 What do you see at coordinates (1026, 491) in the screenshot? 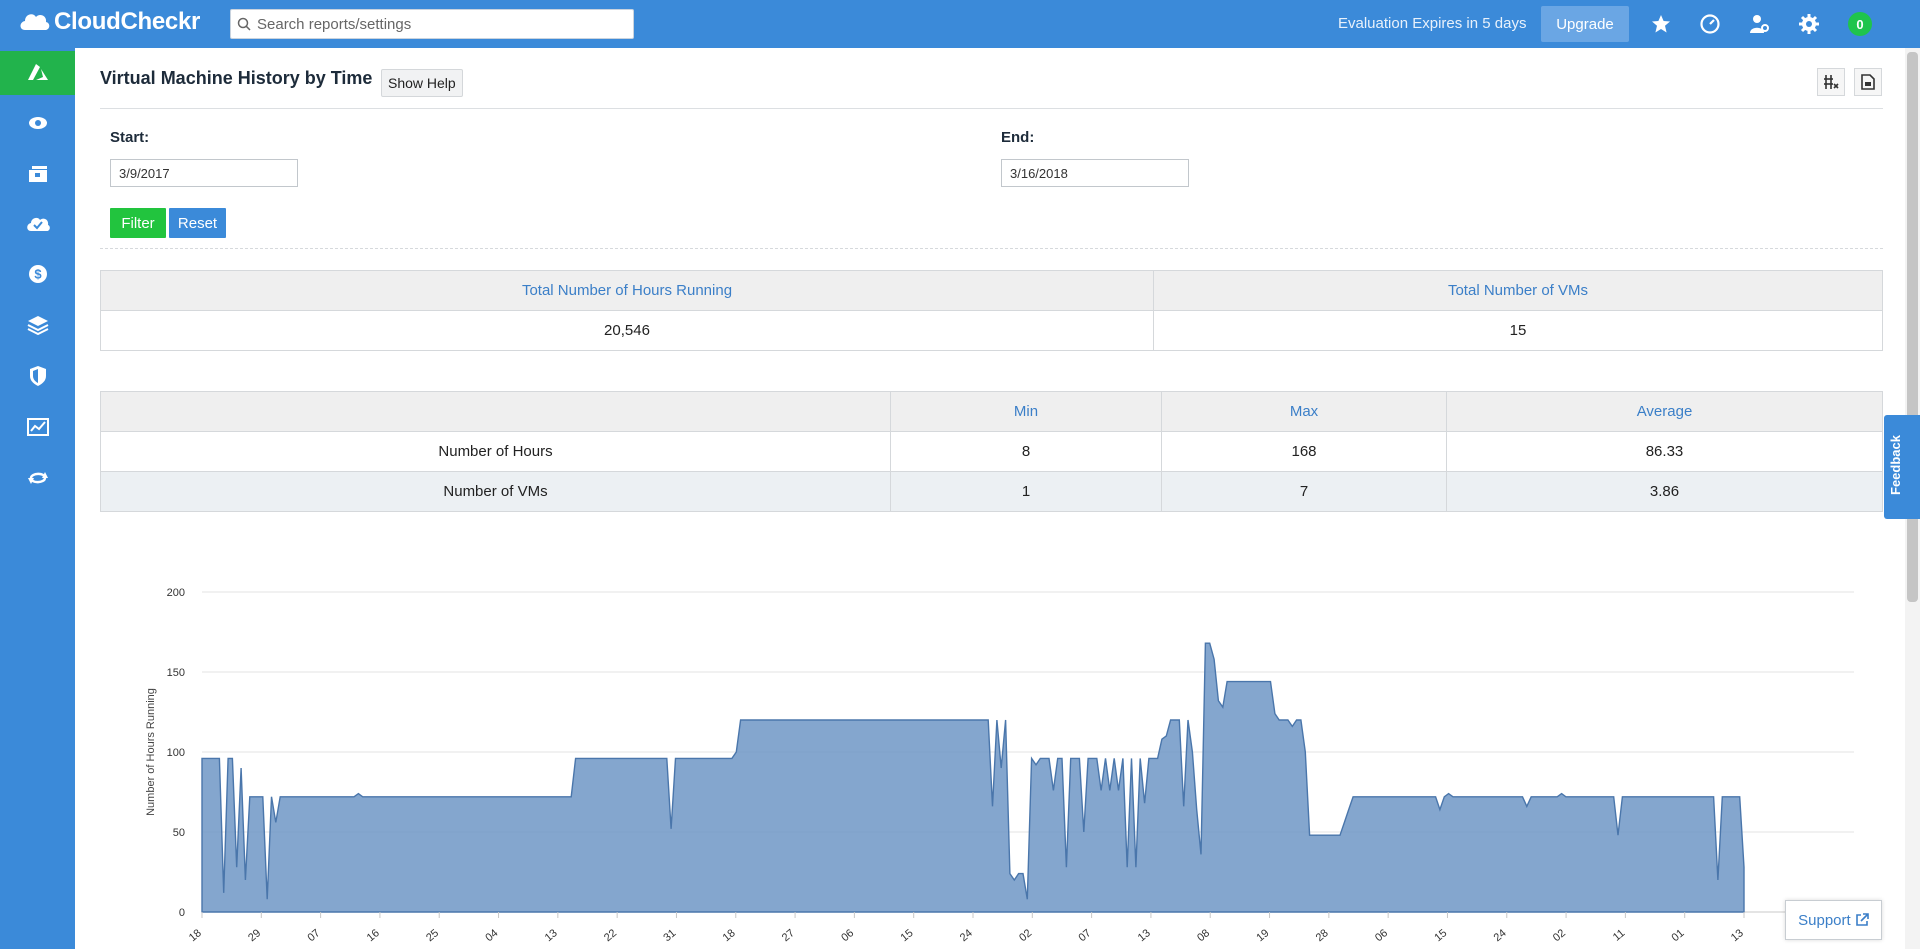
I see `stats-min: 1` at bounding box center [1026, 491].